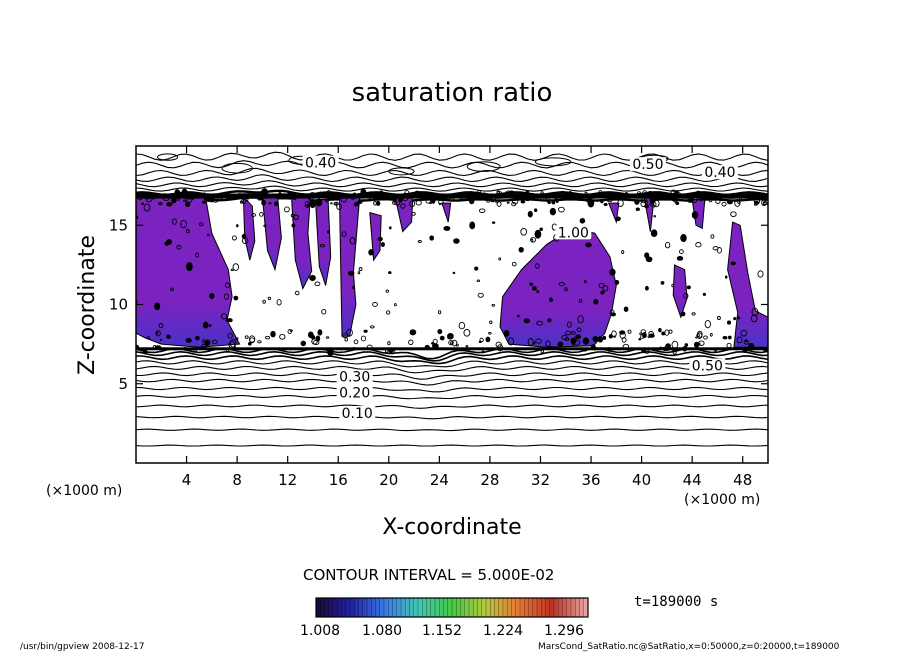 Image resolution: width=904 pixels, height=654 pixels. What do you see at coordinates (692, 480) in the screenshot?
I see `x-tick-label-10: 44` at bounding box center [692, 480].